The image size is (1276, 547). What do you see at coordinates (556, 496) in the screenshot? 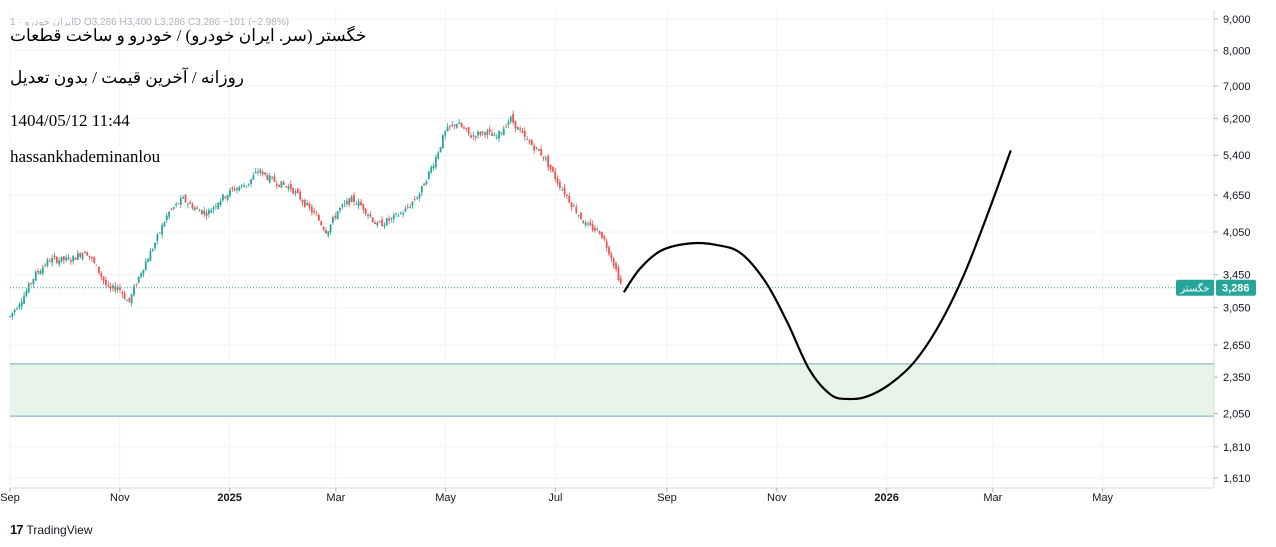
I see `time-axis: Sep Nov 2025 Mar May Jul Sep Nov 2026 Mar May` at bounding box center [556, 496].